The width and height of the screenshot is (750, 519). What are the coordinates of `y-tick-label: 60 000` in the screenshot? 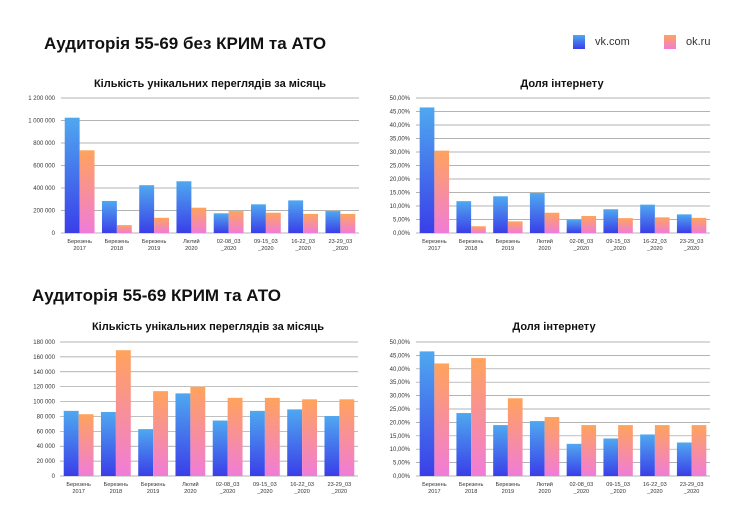 It's located at (46, 432).